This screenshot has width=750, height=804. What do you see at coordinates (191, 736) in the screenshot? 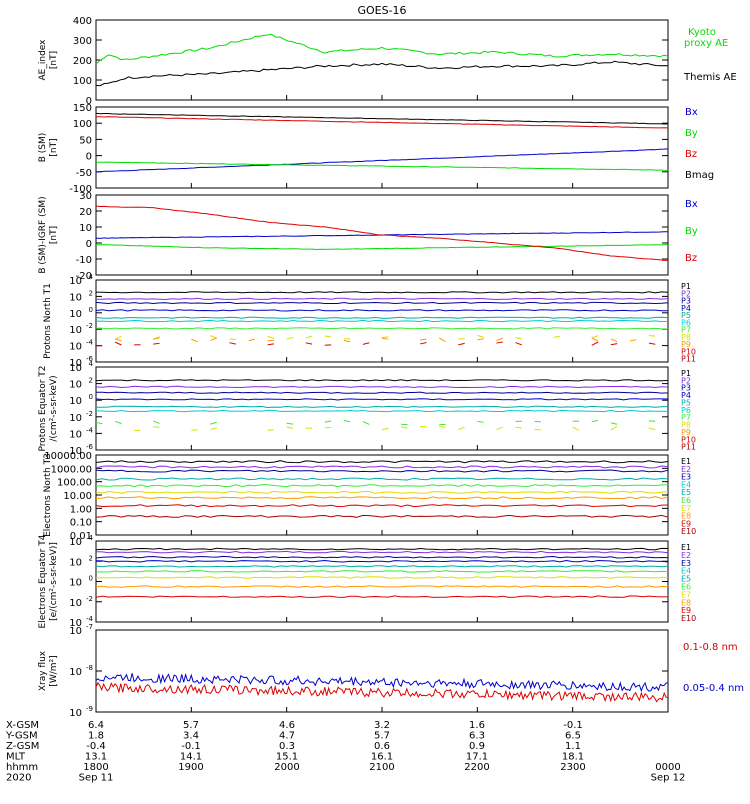
I see `x-info-value: 3.4` at bounding box center [191, 736].